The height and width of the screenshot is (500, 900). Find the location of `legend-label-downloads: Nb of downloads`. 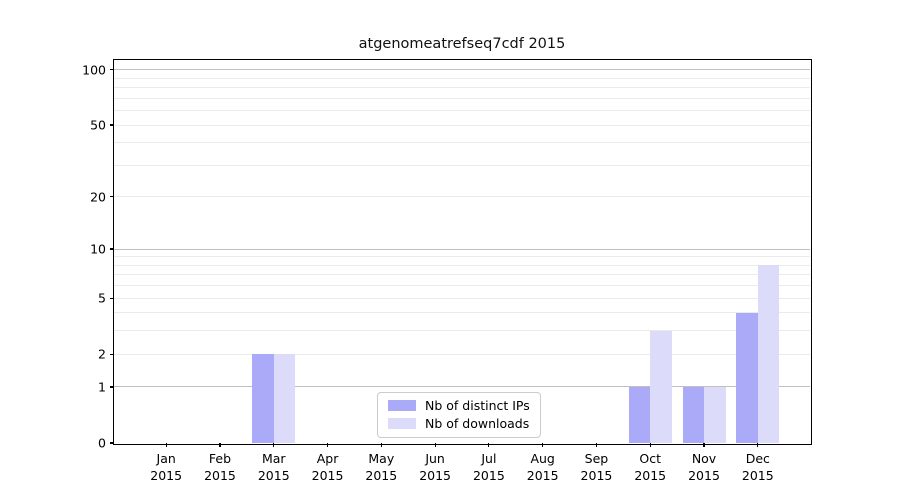

legend-label-downloads: Nb of downloads is located at coordinates (477, 423).